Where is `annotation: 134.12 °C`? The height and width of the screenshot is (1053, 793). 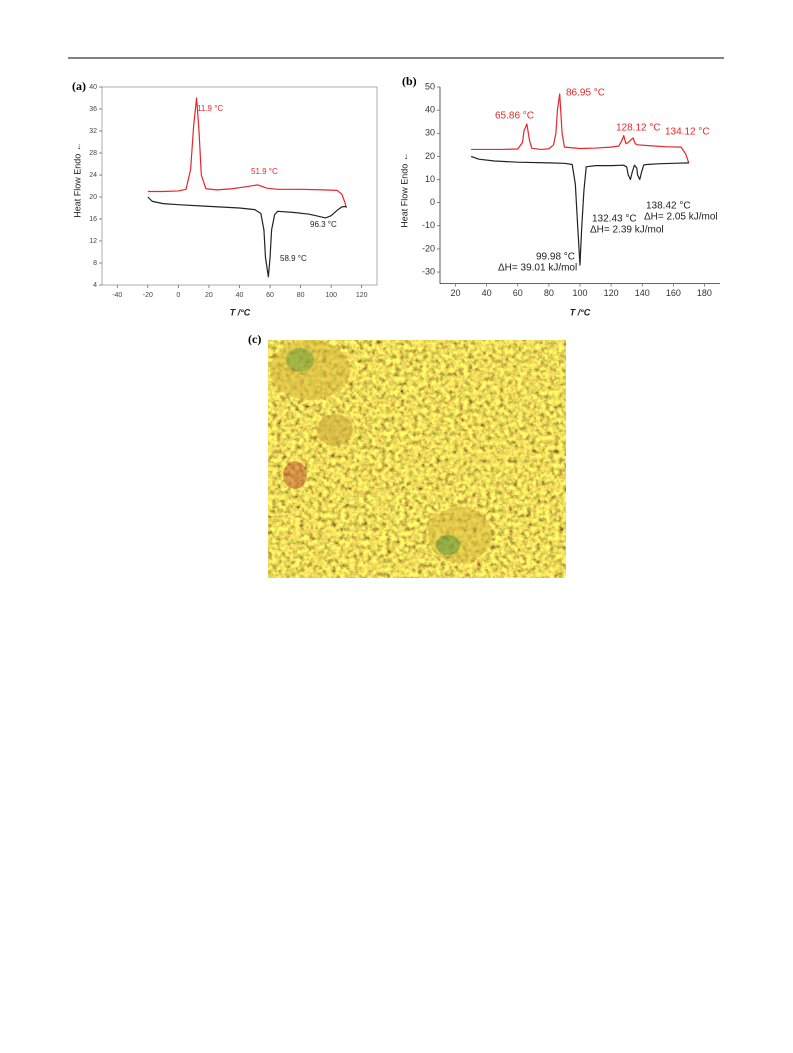
annotation: 134.12 °C is located at coordinates (687, 132).